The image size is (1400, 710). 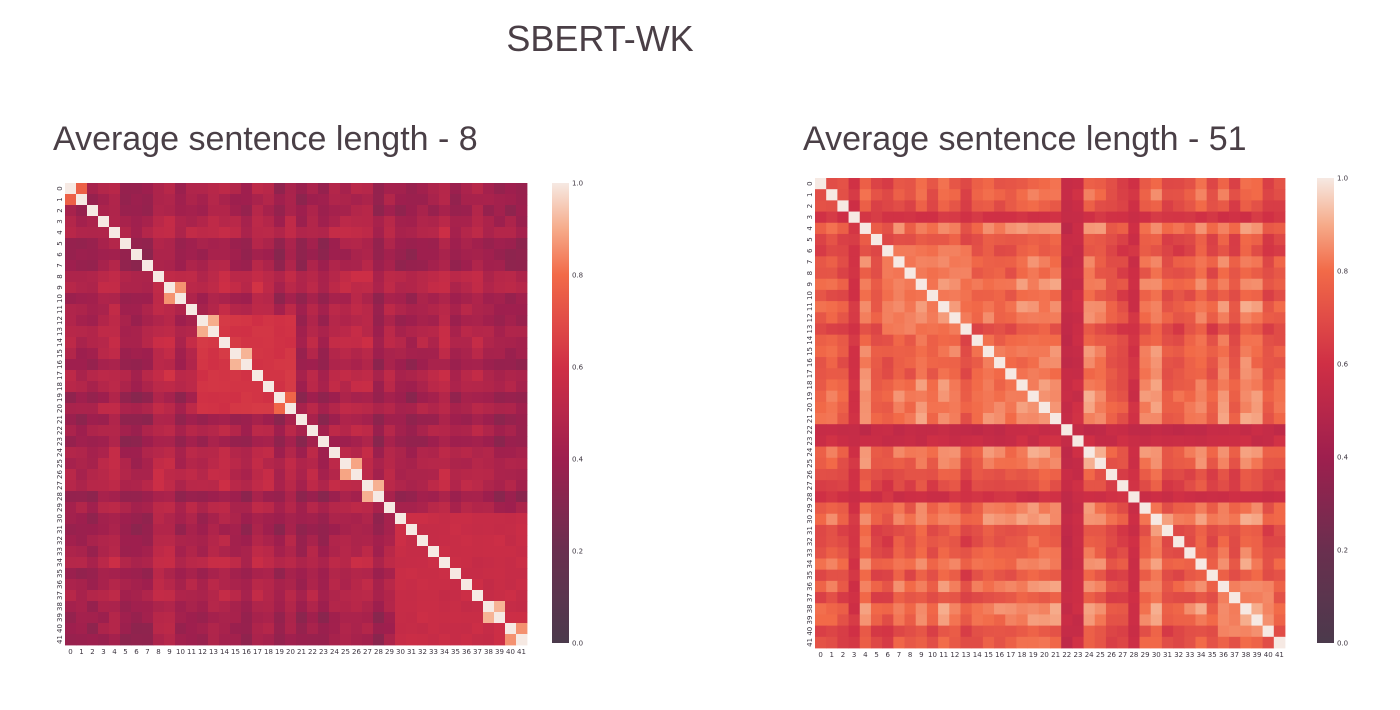 What do you see at coordinates (60, 463) in the screenshot?
I see `y-tick-label: 25` at bounding box center [60, 463].